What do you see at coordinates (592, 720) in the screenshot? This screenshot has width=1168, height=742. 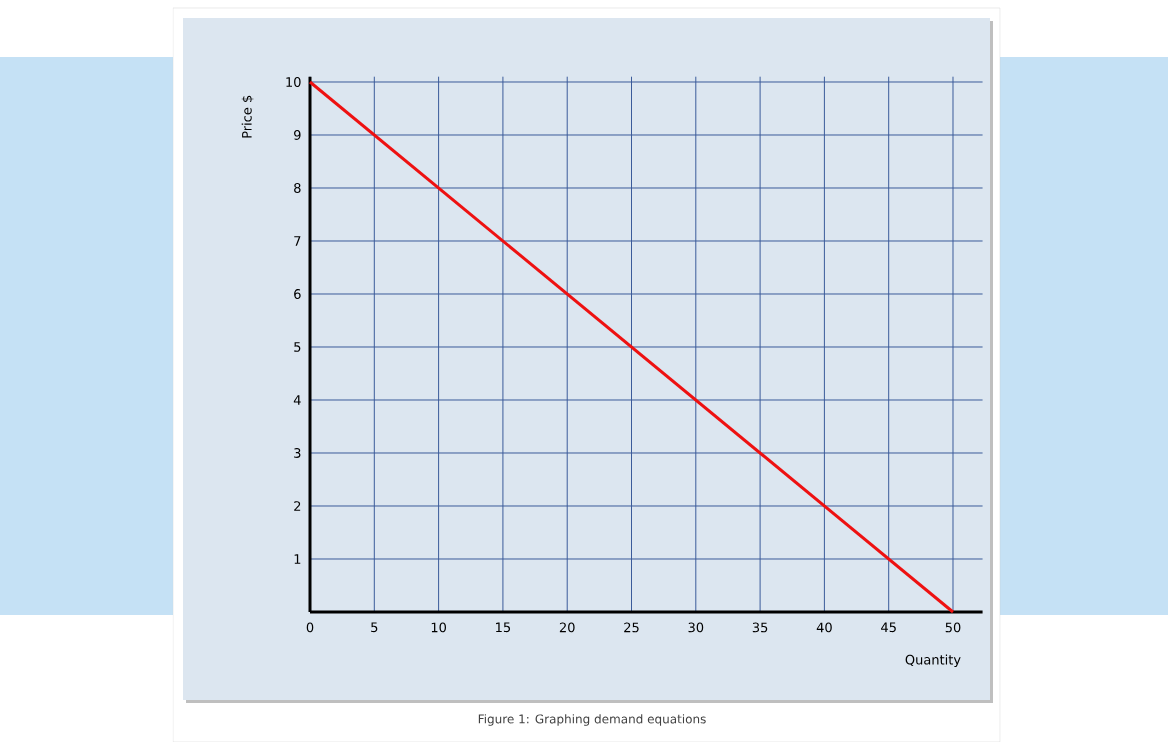 I see `caption: Figure 1: Graphing demand equations` at bounding box center [592, 720].